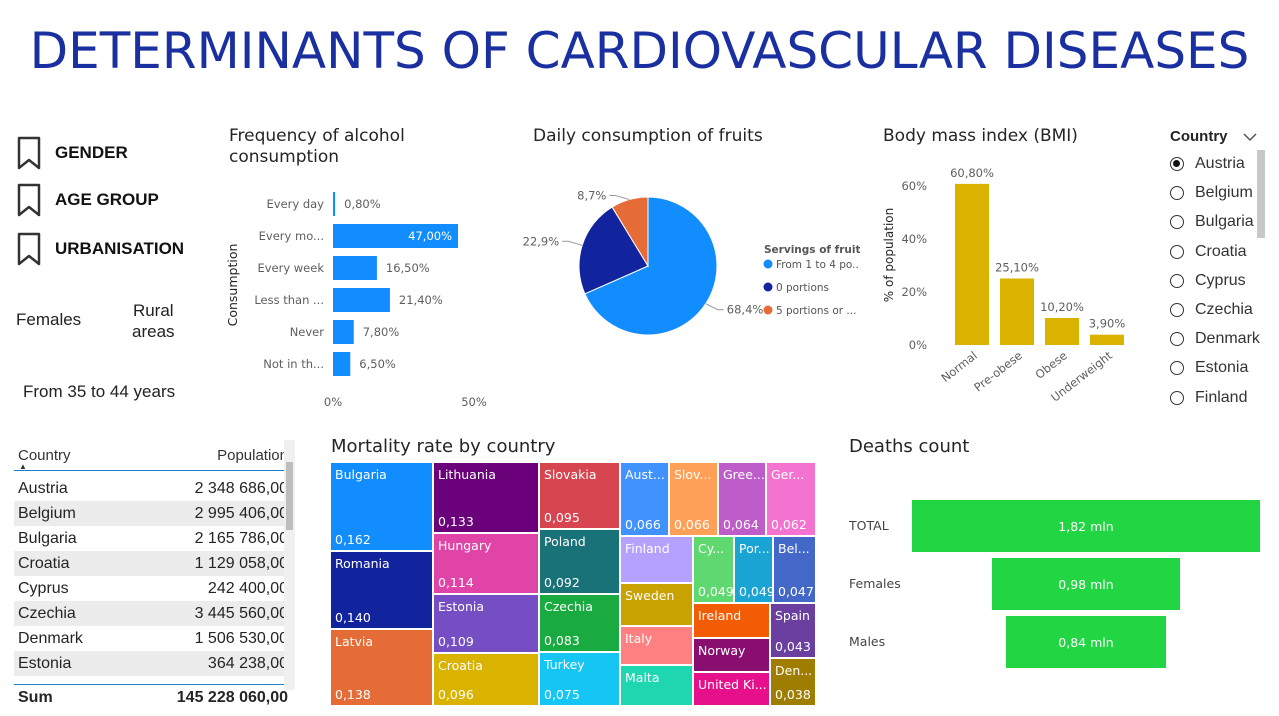 The image size is (1279, 716). I want to click on treemap-tile: Malta, so click(656, 685).